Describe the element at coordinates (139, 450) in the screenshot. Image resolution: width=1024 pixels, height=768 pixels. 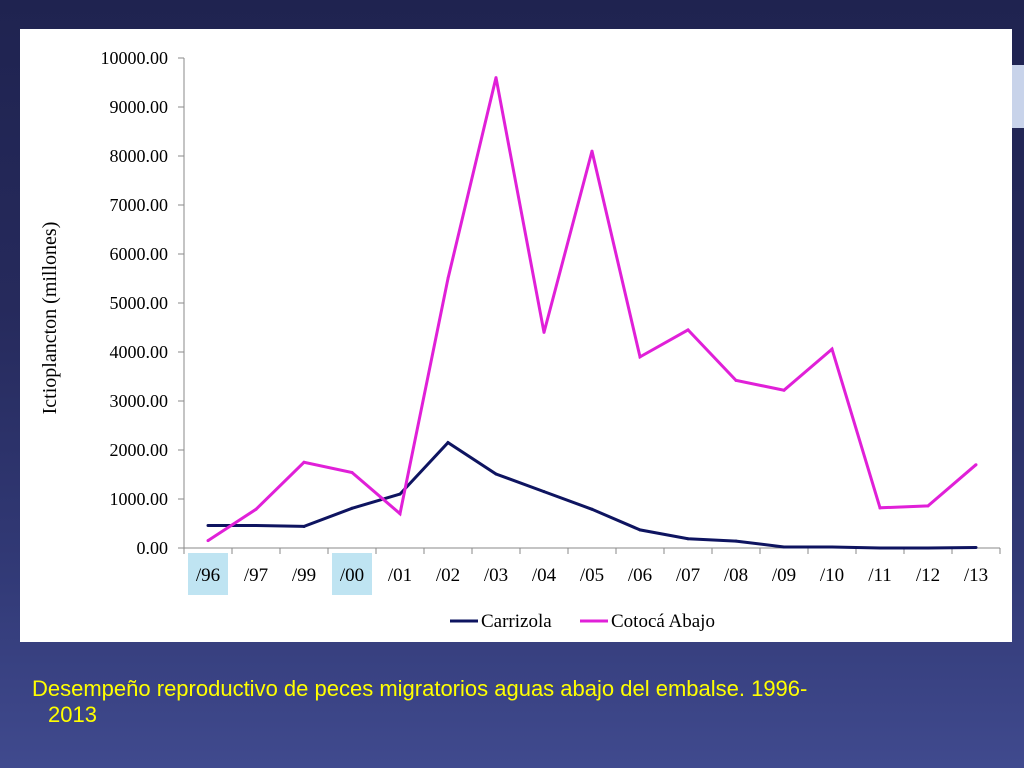
I see `y-tick-label: 2000.00` at that location.